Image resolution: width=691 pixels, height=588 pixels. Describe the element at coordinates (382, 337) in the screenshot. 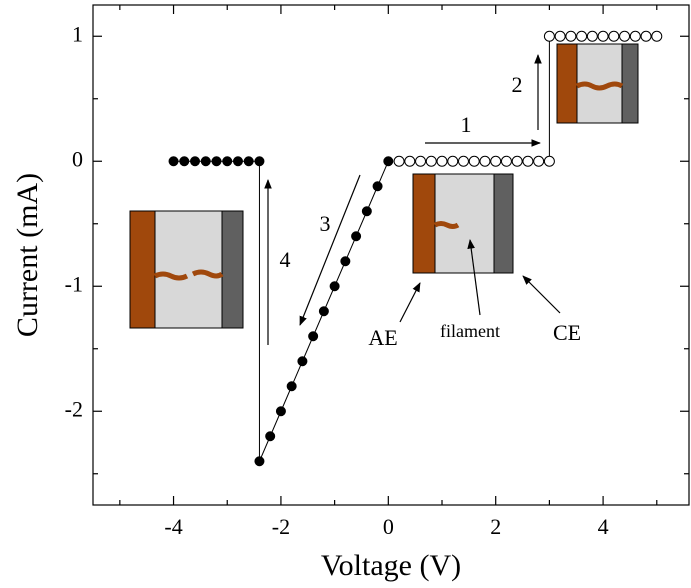

I see `annotation: AE` at that location.